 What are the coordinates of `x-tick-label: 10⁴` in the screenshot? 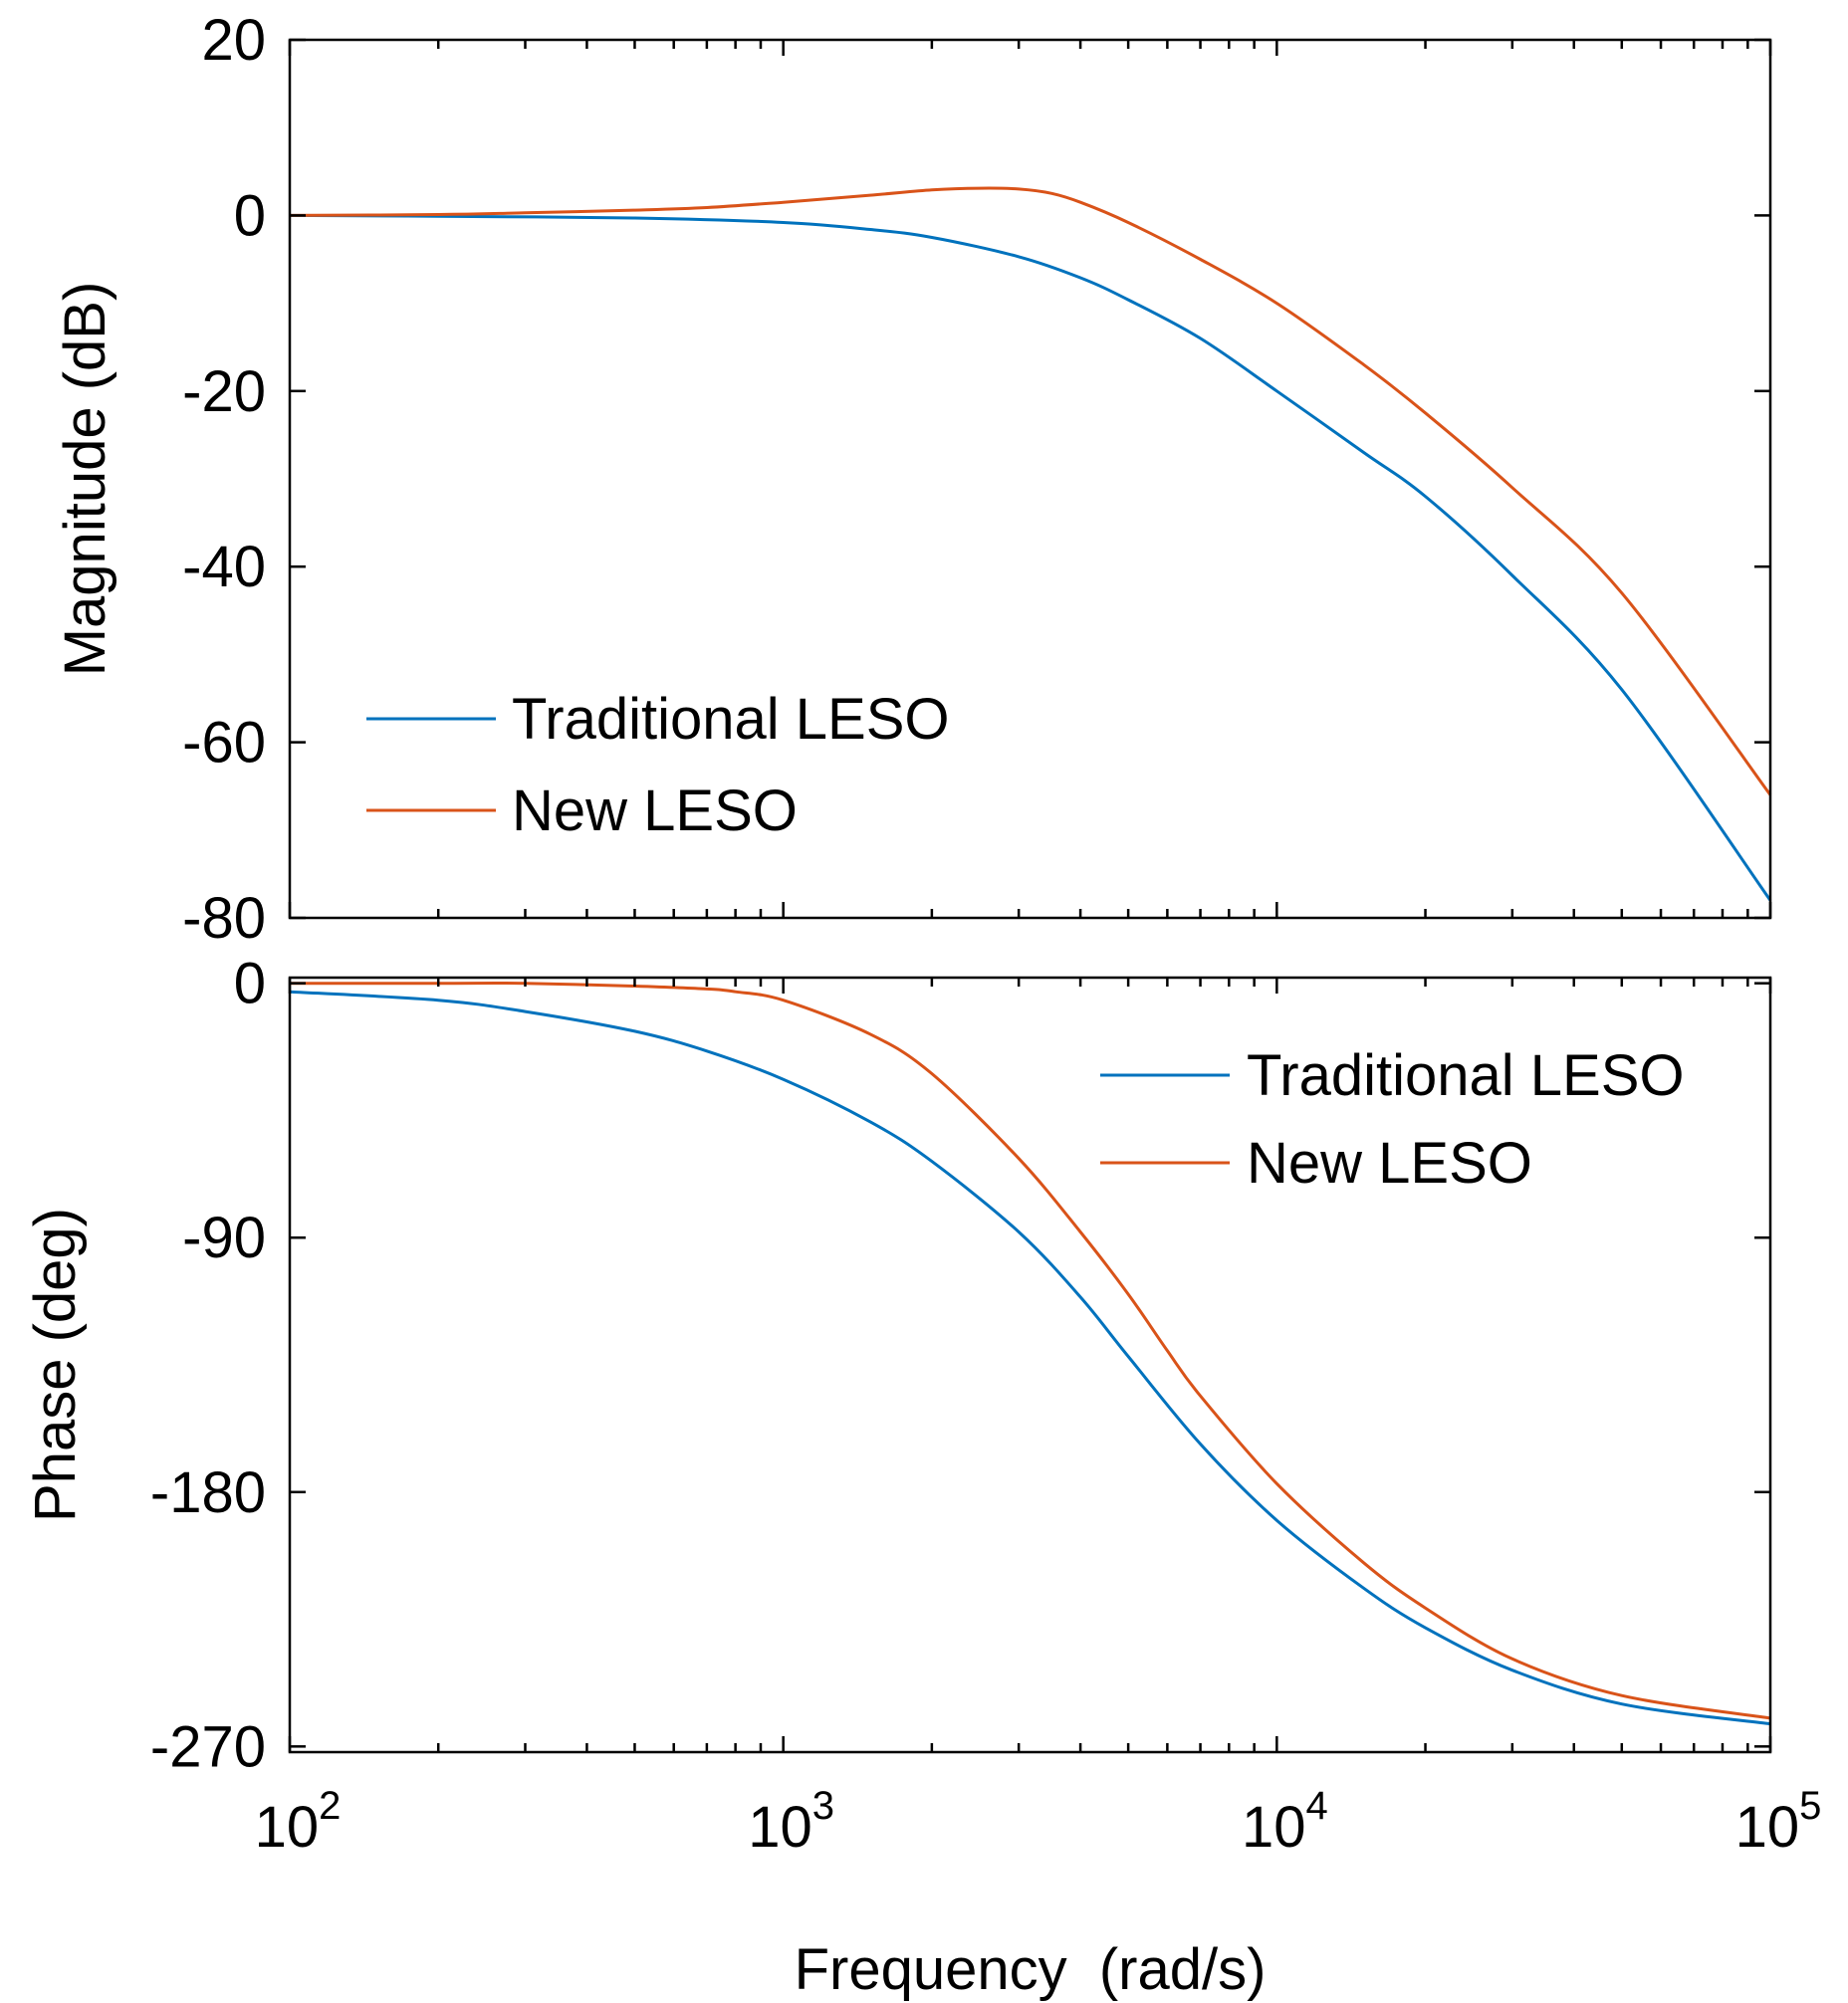 It's located at (1285, 1822).